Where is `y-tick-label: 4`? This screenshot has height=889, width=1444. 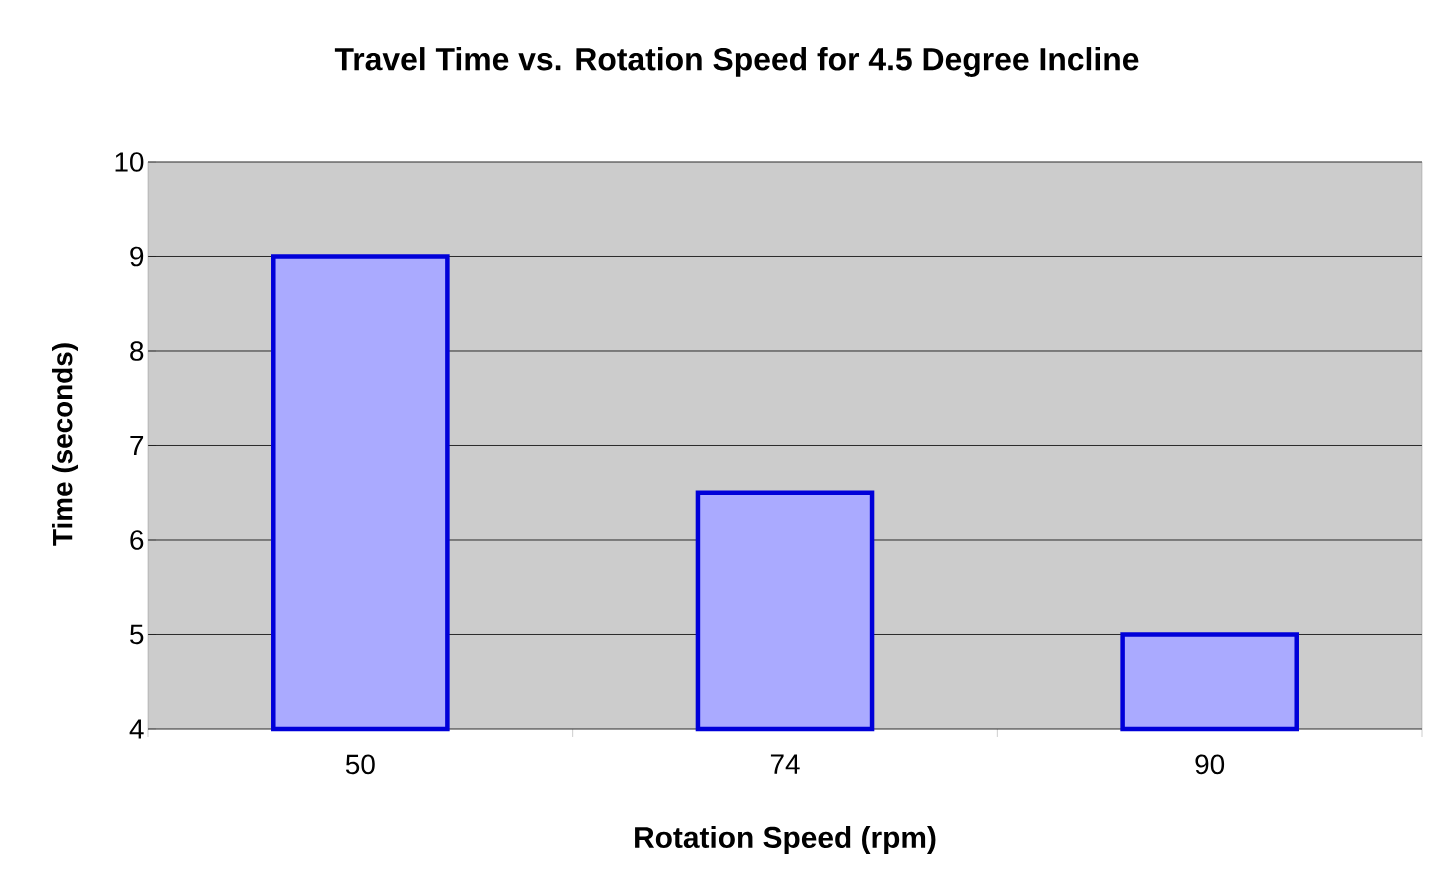
y-tick-label: 4 is located at coordinates (136, 729).